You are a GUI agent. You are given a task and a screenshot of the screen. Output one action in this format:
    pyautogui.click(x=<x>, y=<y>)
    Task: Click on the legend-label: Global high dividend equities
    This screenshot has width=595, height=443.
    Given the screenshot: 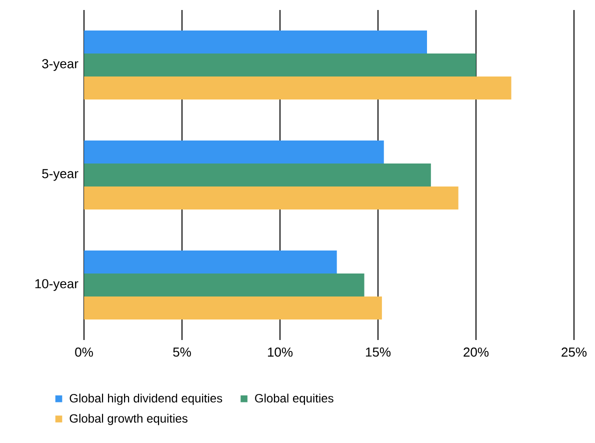 What is the action you would take?
    pyautogui.click(x=146, y=399)
    